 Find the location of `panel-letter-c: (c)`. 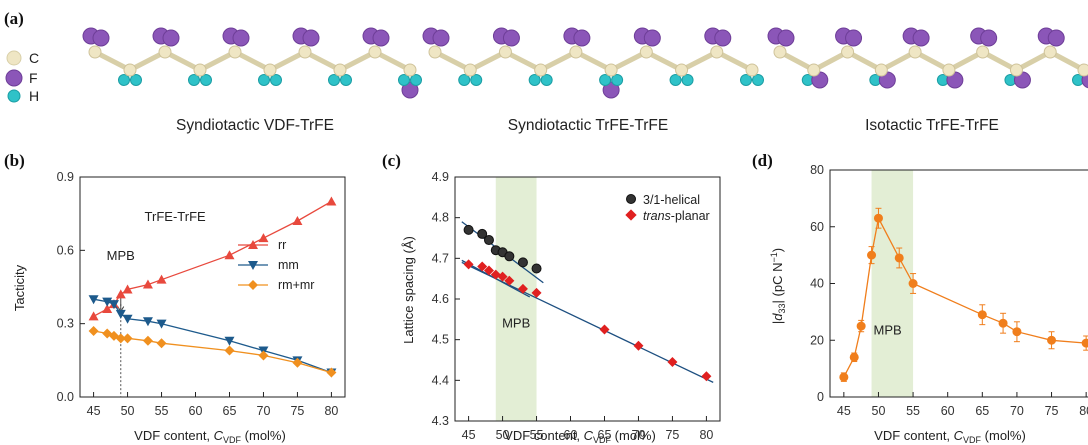

panel-letter-c: (c) is located at coordinates (391, 160).